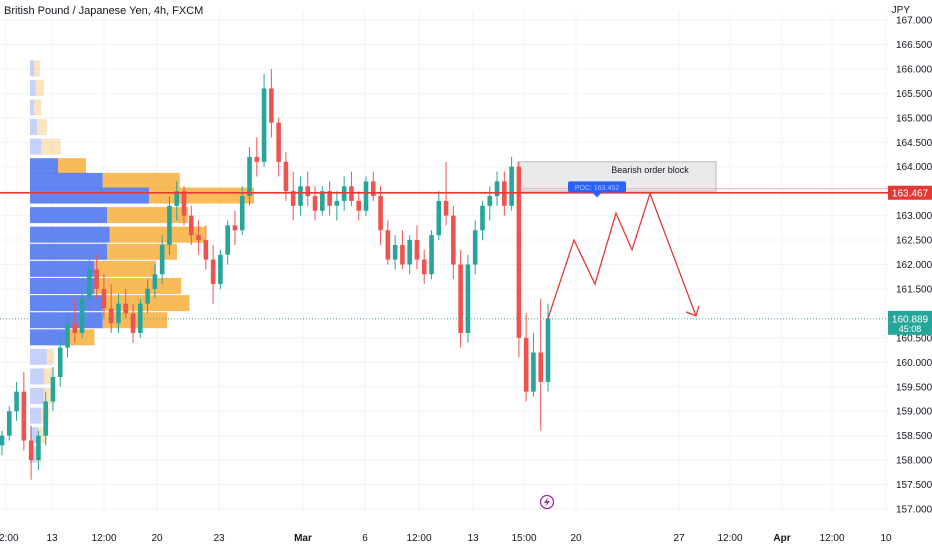 The width and height of the screenshot is (932, 555). I want to click on resistance-price-tag, so click(910, 192).